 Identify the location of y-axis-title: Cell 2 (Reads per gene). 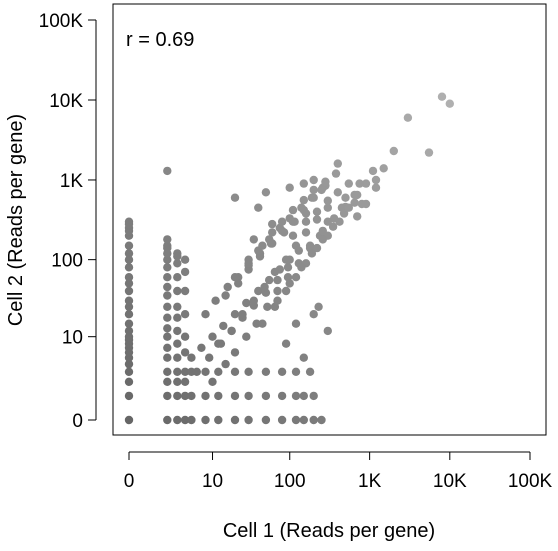
(16, 220).